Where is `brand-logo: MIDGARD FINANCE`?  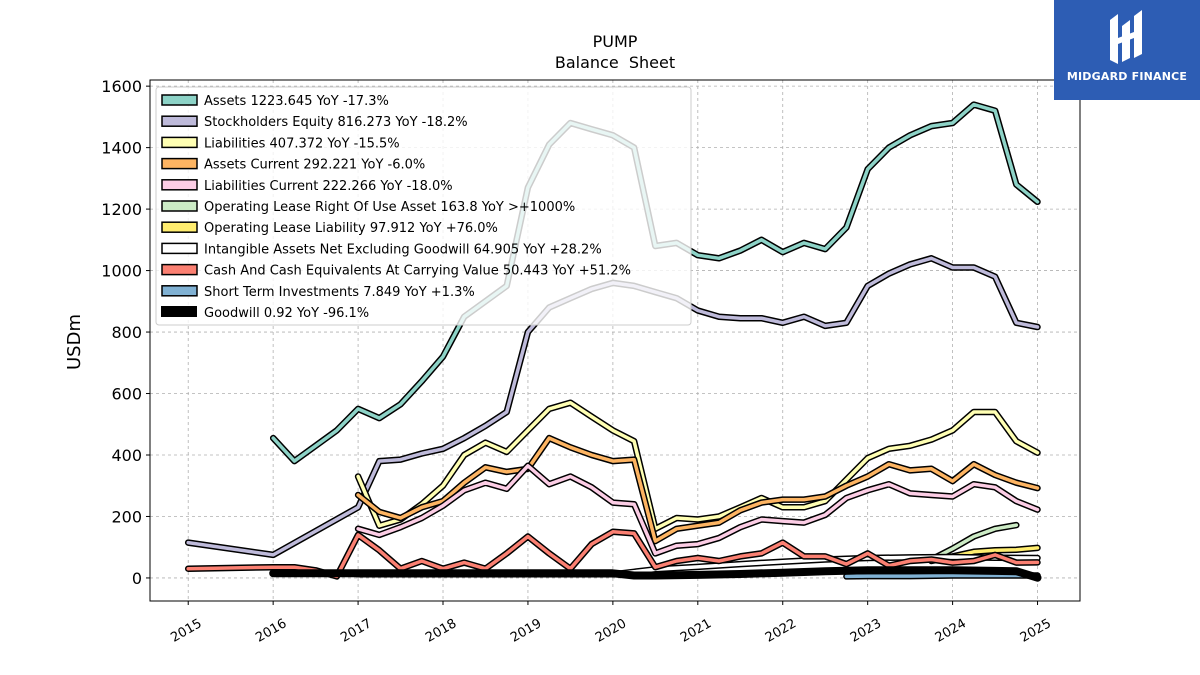 brand-logo: MIDGARD FINANCE is located at coordinates (1127, 50).